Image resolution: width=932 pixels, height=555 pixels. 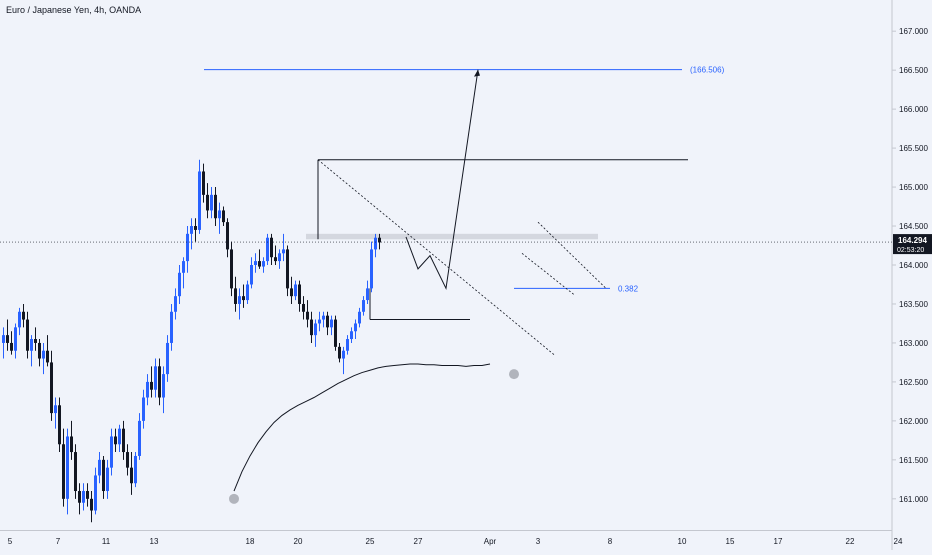 I want to click on current-price-badge, so click(x=912, y=244).